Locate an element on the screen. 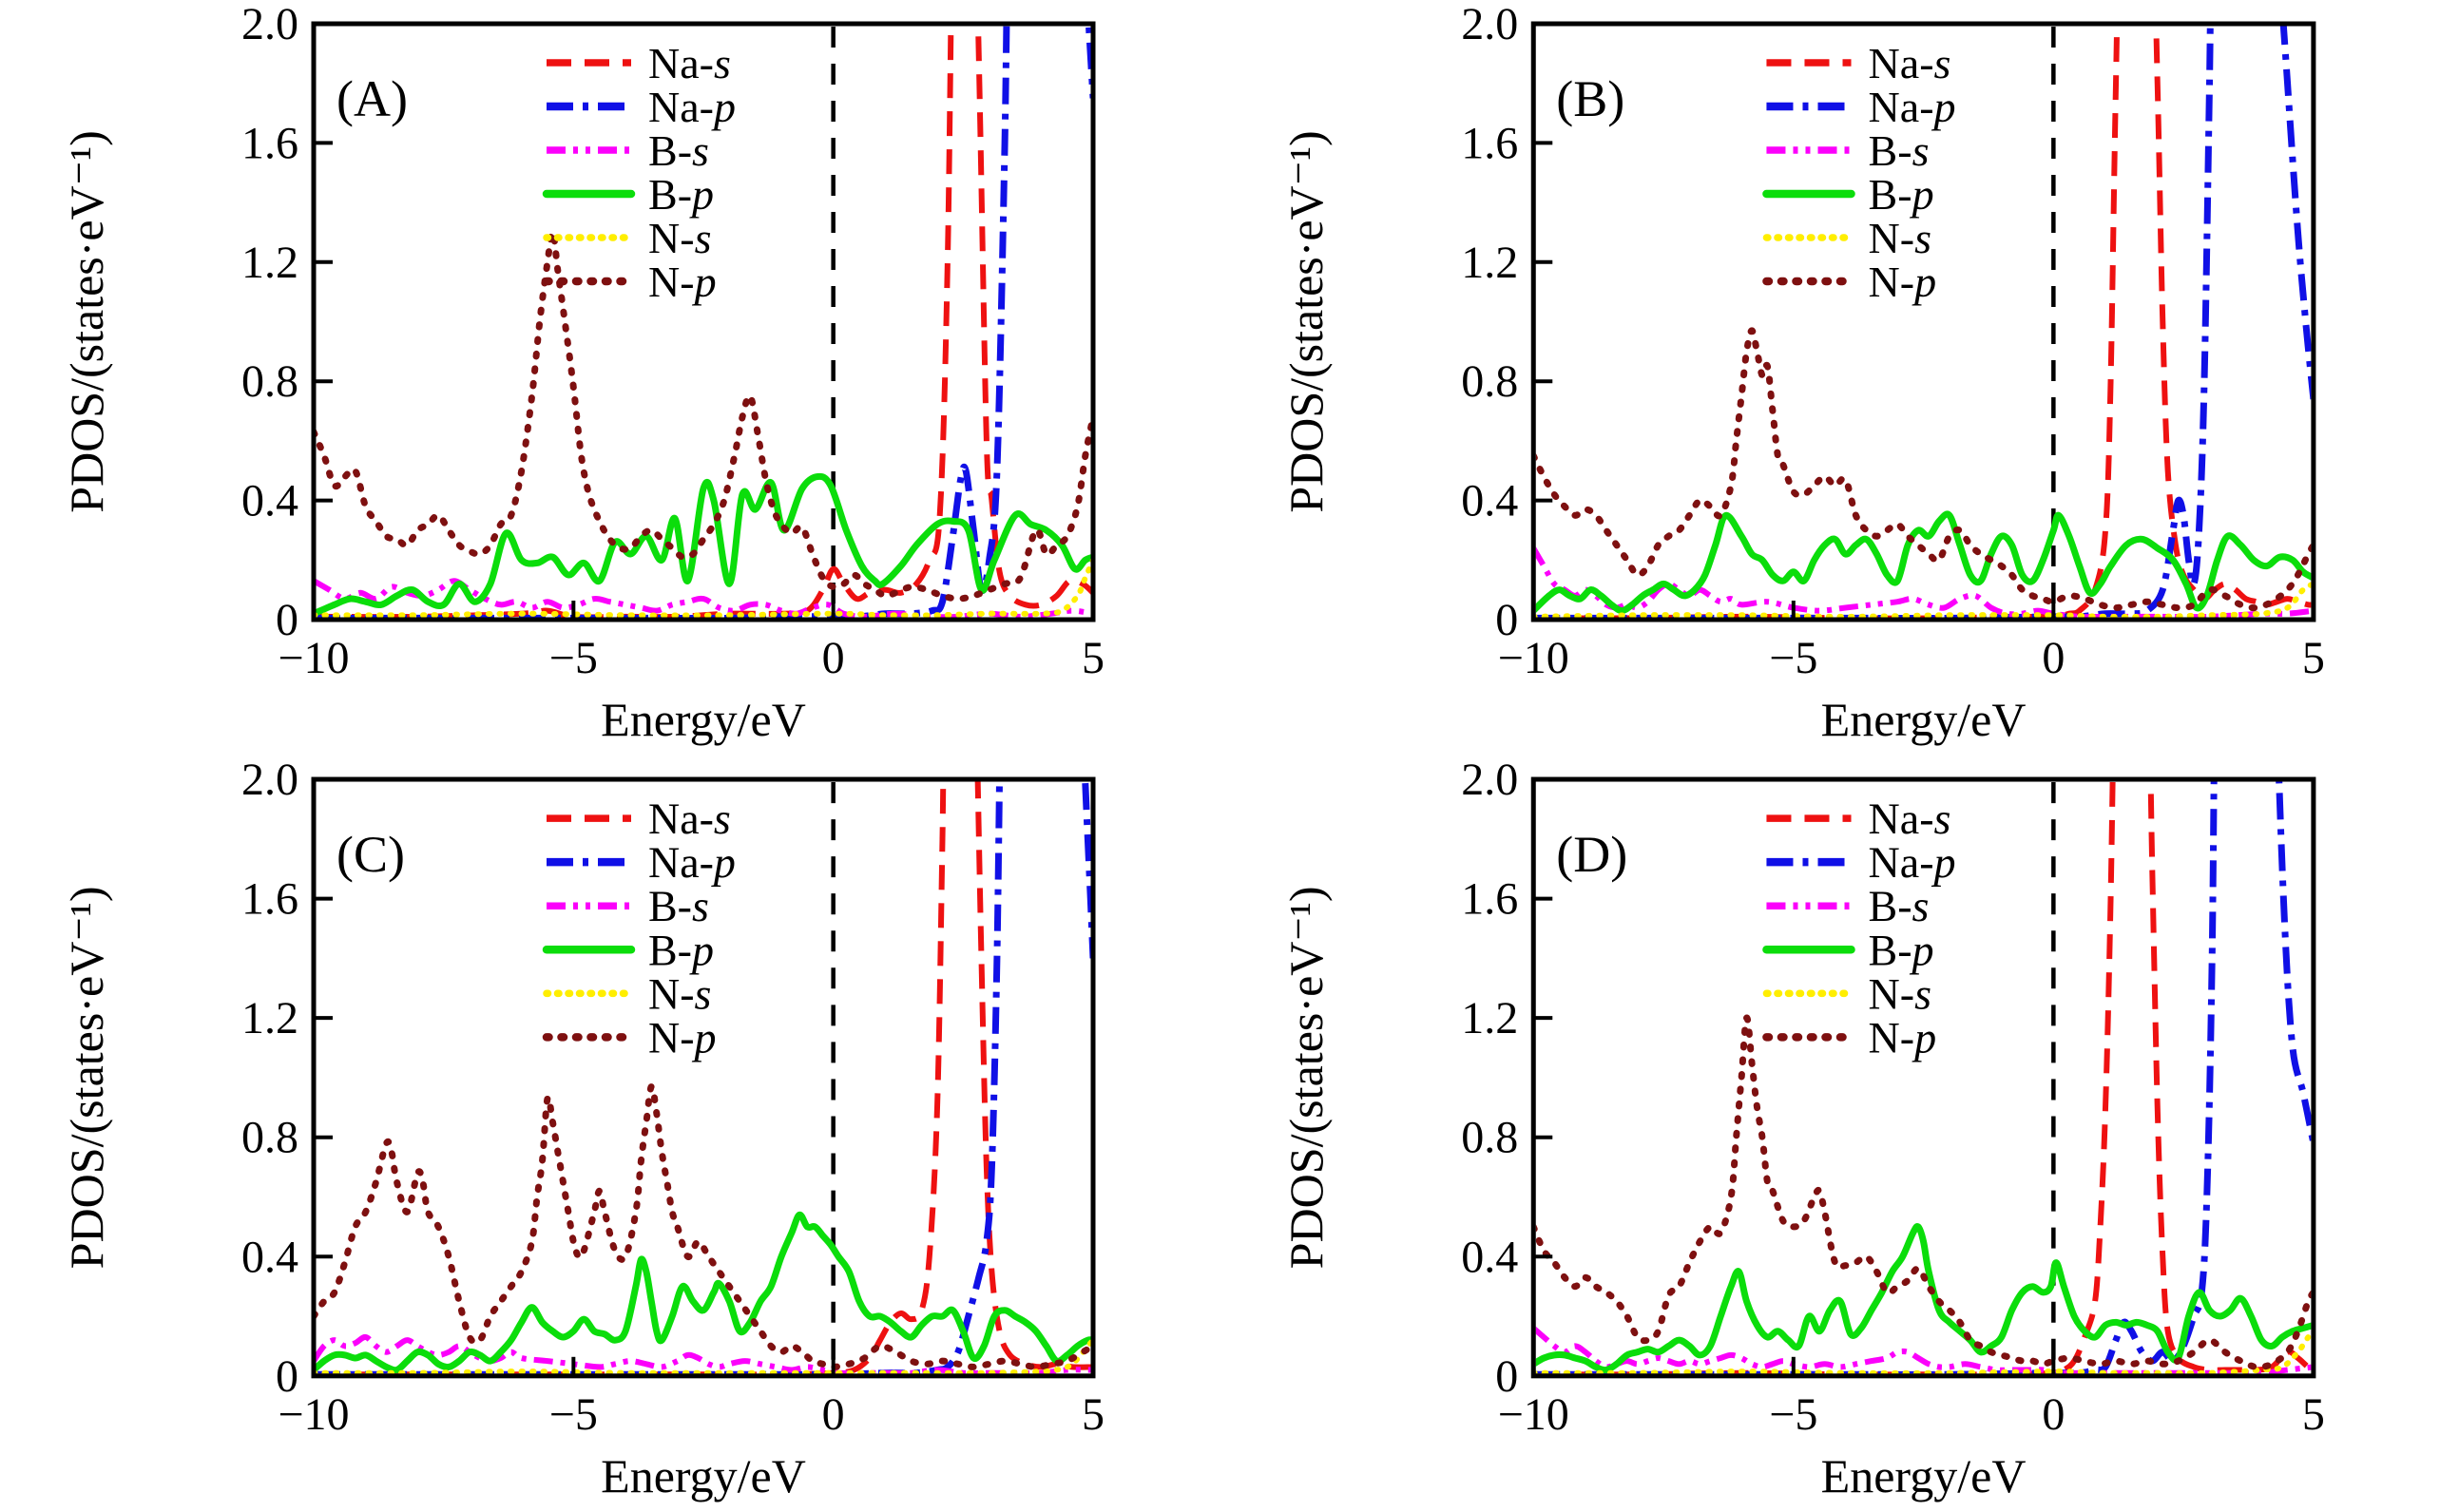 The image size is (2440, 1512). series-B-s-line is located at coordinates (703, 1353).